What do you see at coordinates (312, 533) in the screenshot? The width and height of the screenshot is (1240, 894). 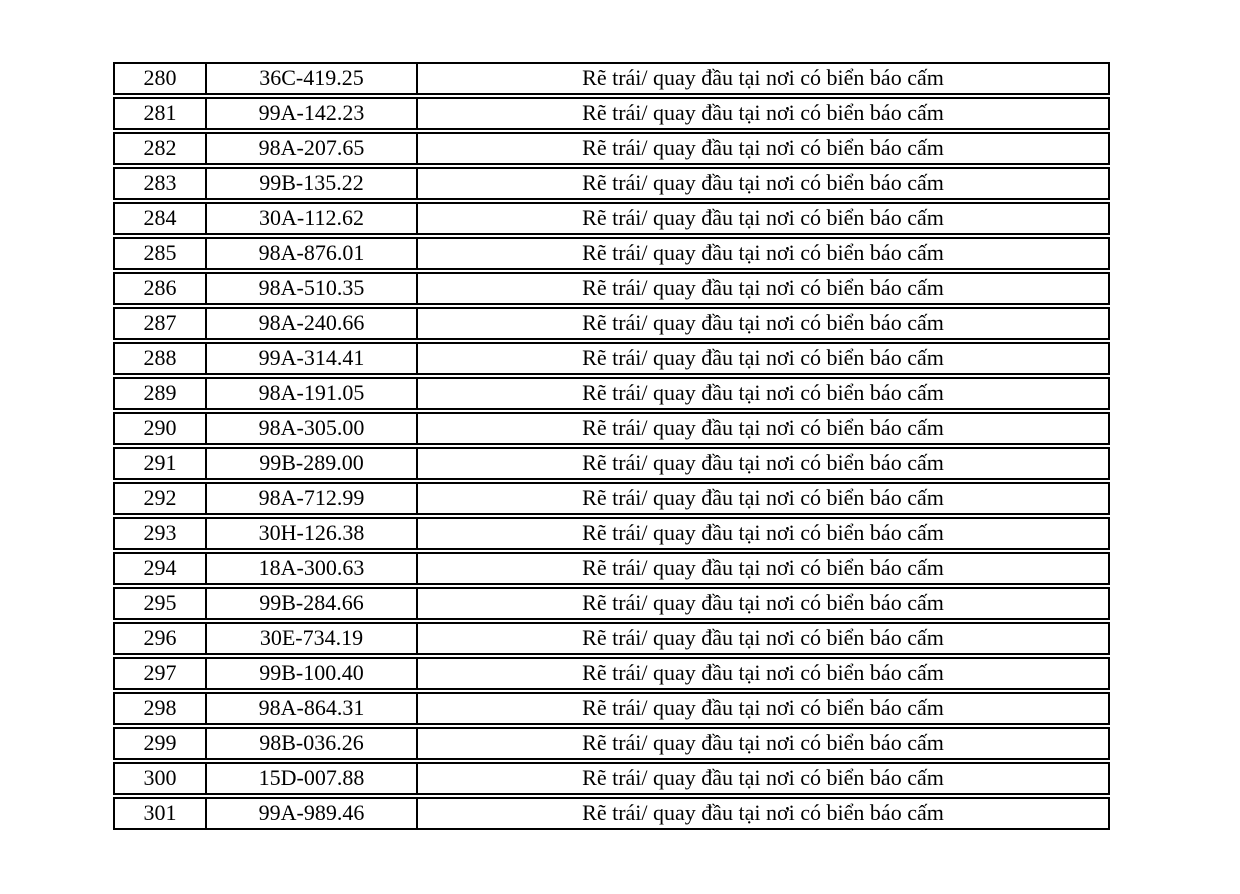 I see `plate-number-cell: 30H-126.38` at bounding box center [312, 533].